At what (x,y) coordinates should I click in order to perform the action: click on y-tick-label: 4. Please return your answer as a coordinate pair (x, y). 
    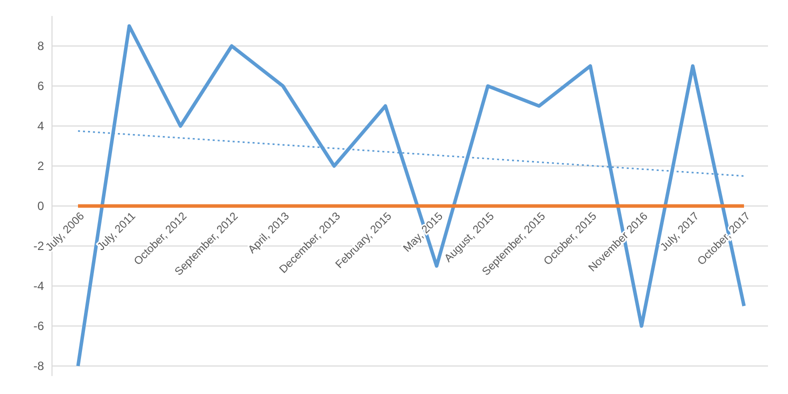
    Looking at the image, I should click on (40, 126).